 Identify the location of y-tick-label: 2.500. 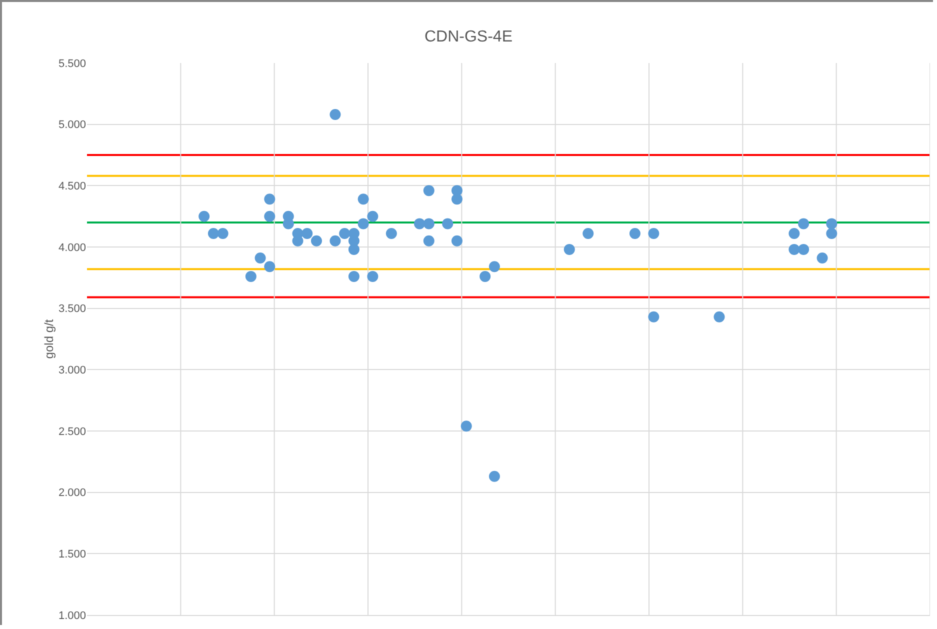
(72, 432).